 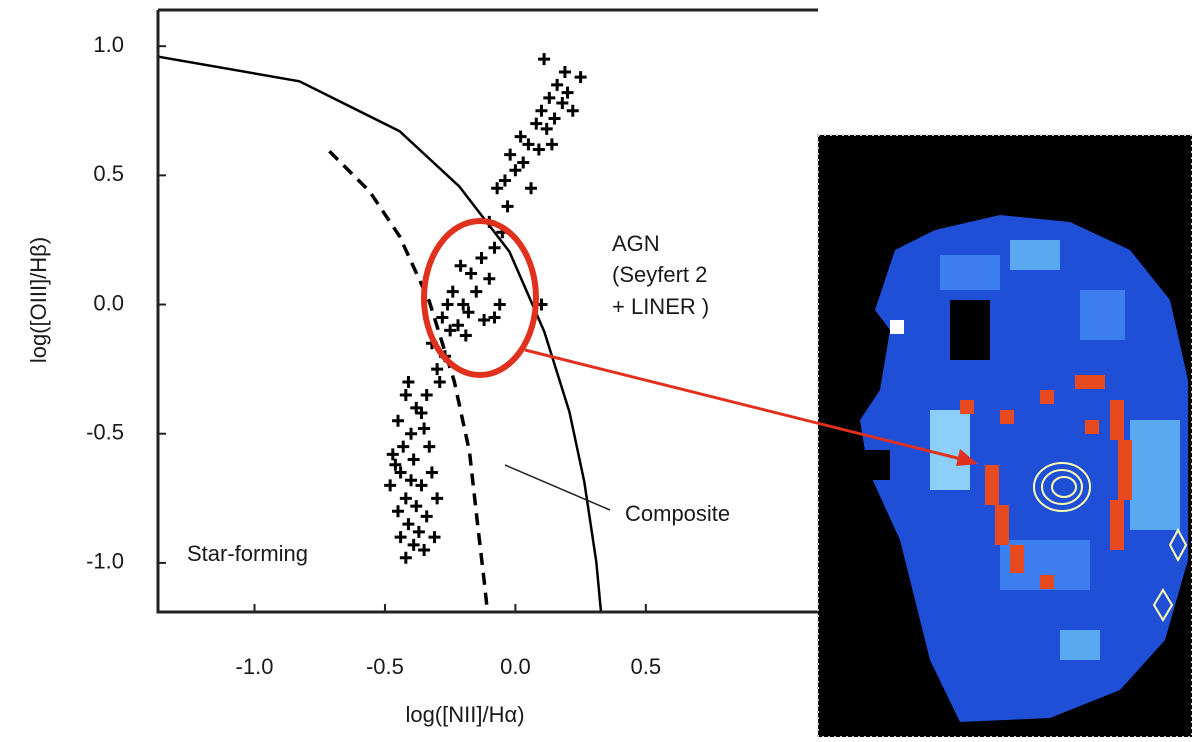 I want to click on annotation: Star-forming, so click(x=247, y=553).